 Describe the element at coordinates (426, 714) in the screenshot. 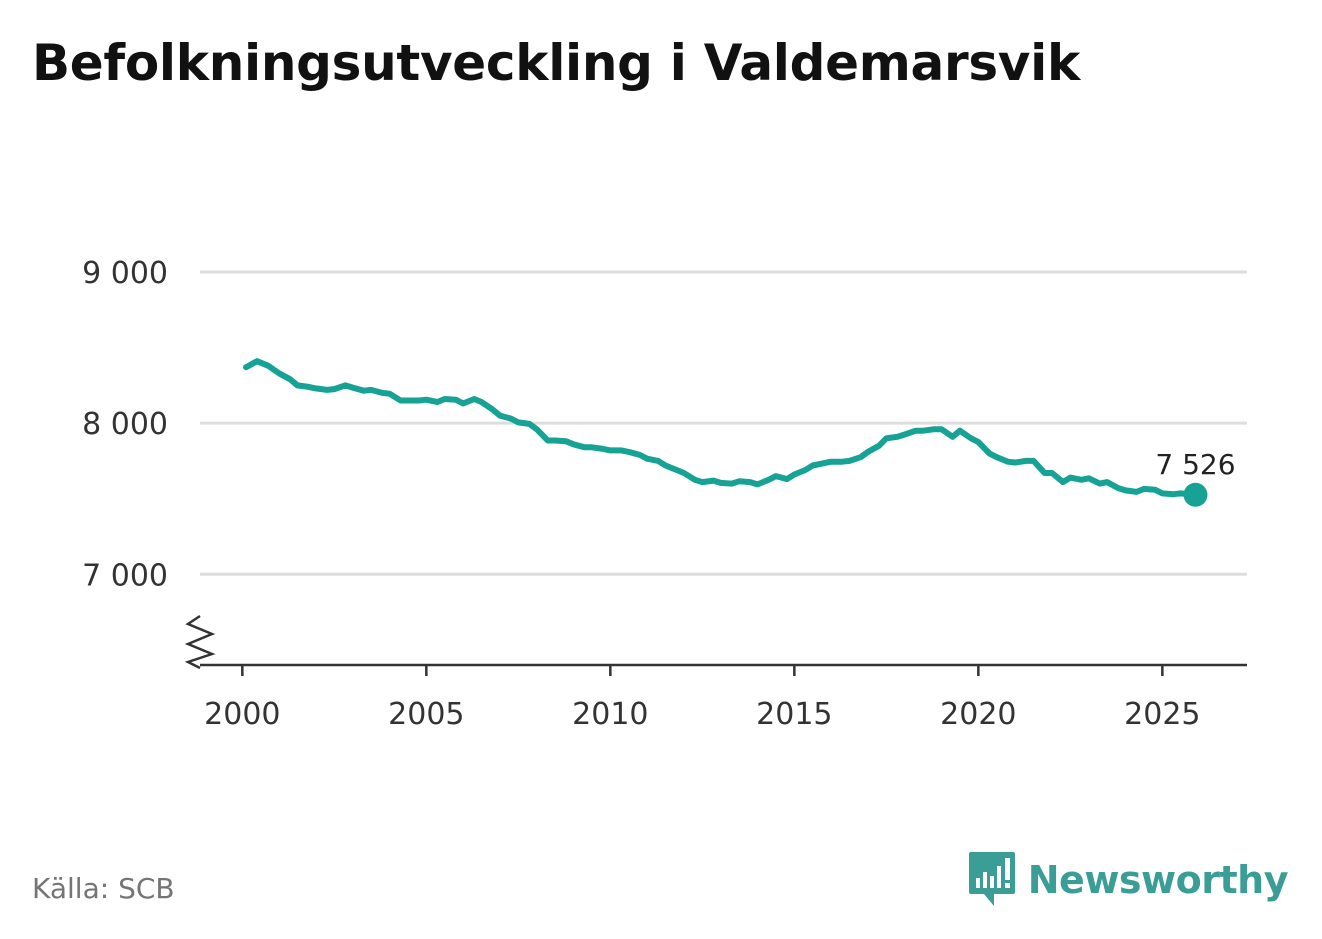

I see `x-tick-label: 2005` at that location.